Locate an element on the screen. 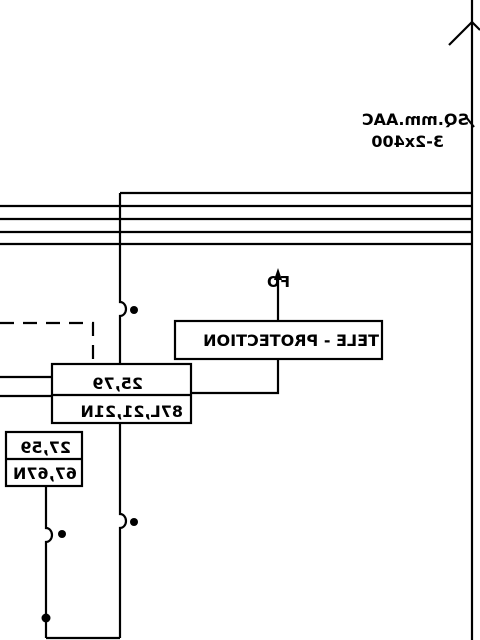 This screenshot has height=640, width=480. feeder-arrow is located at coordinates (464, 33).